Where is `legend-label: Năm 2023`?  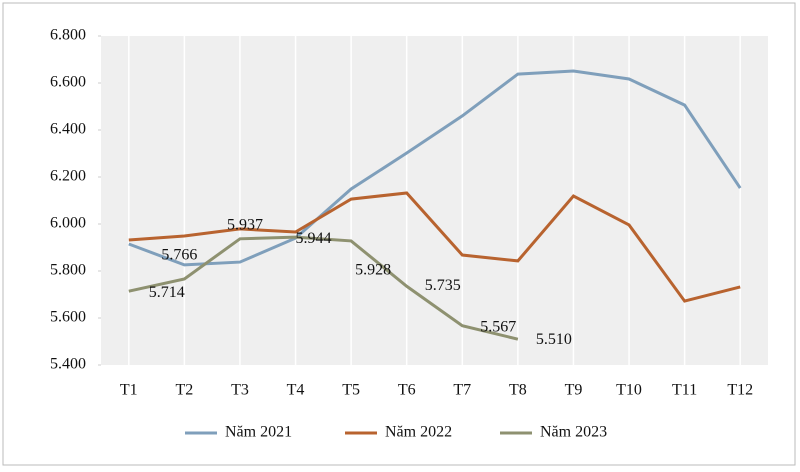
legend-label: Năm 2023 is located at coordinates (573, 432).